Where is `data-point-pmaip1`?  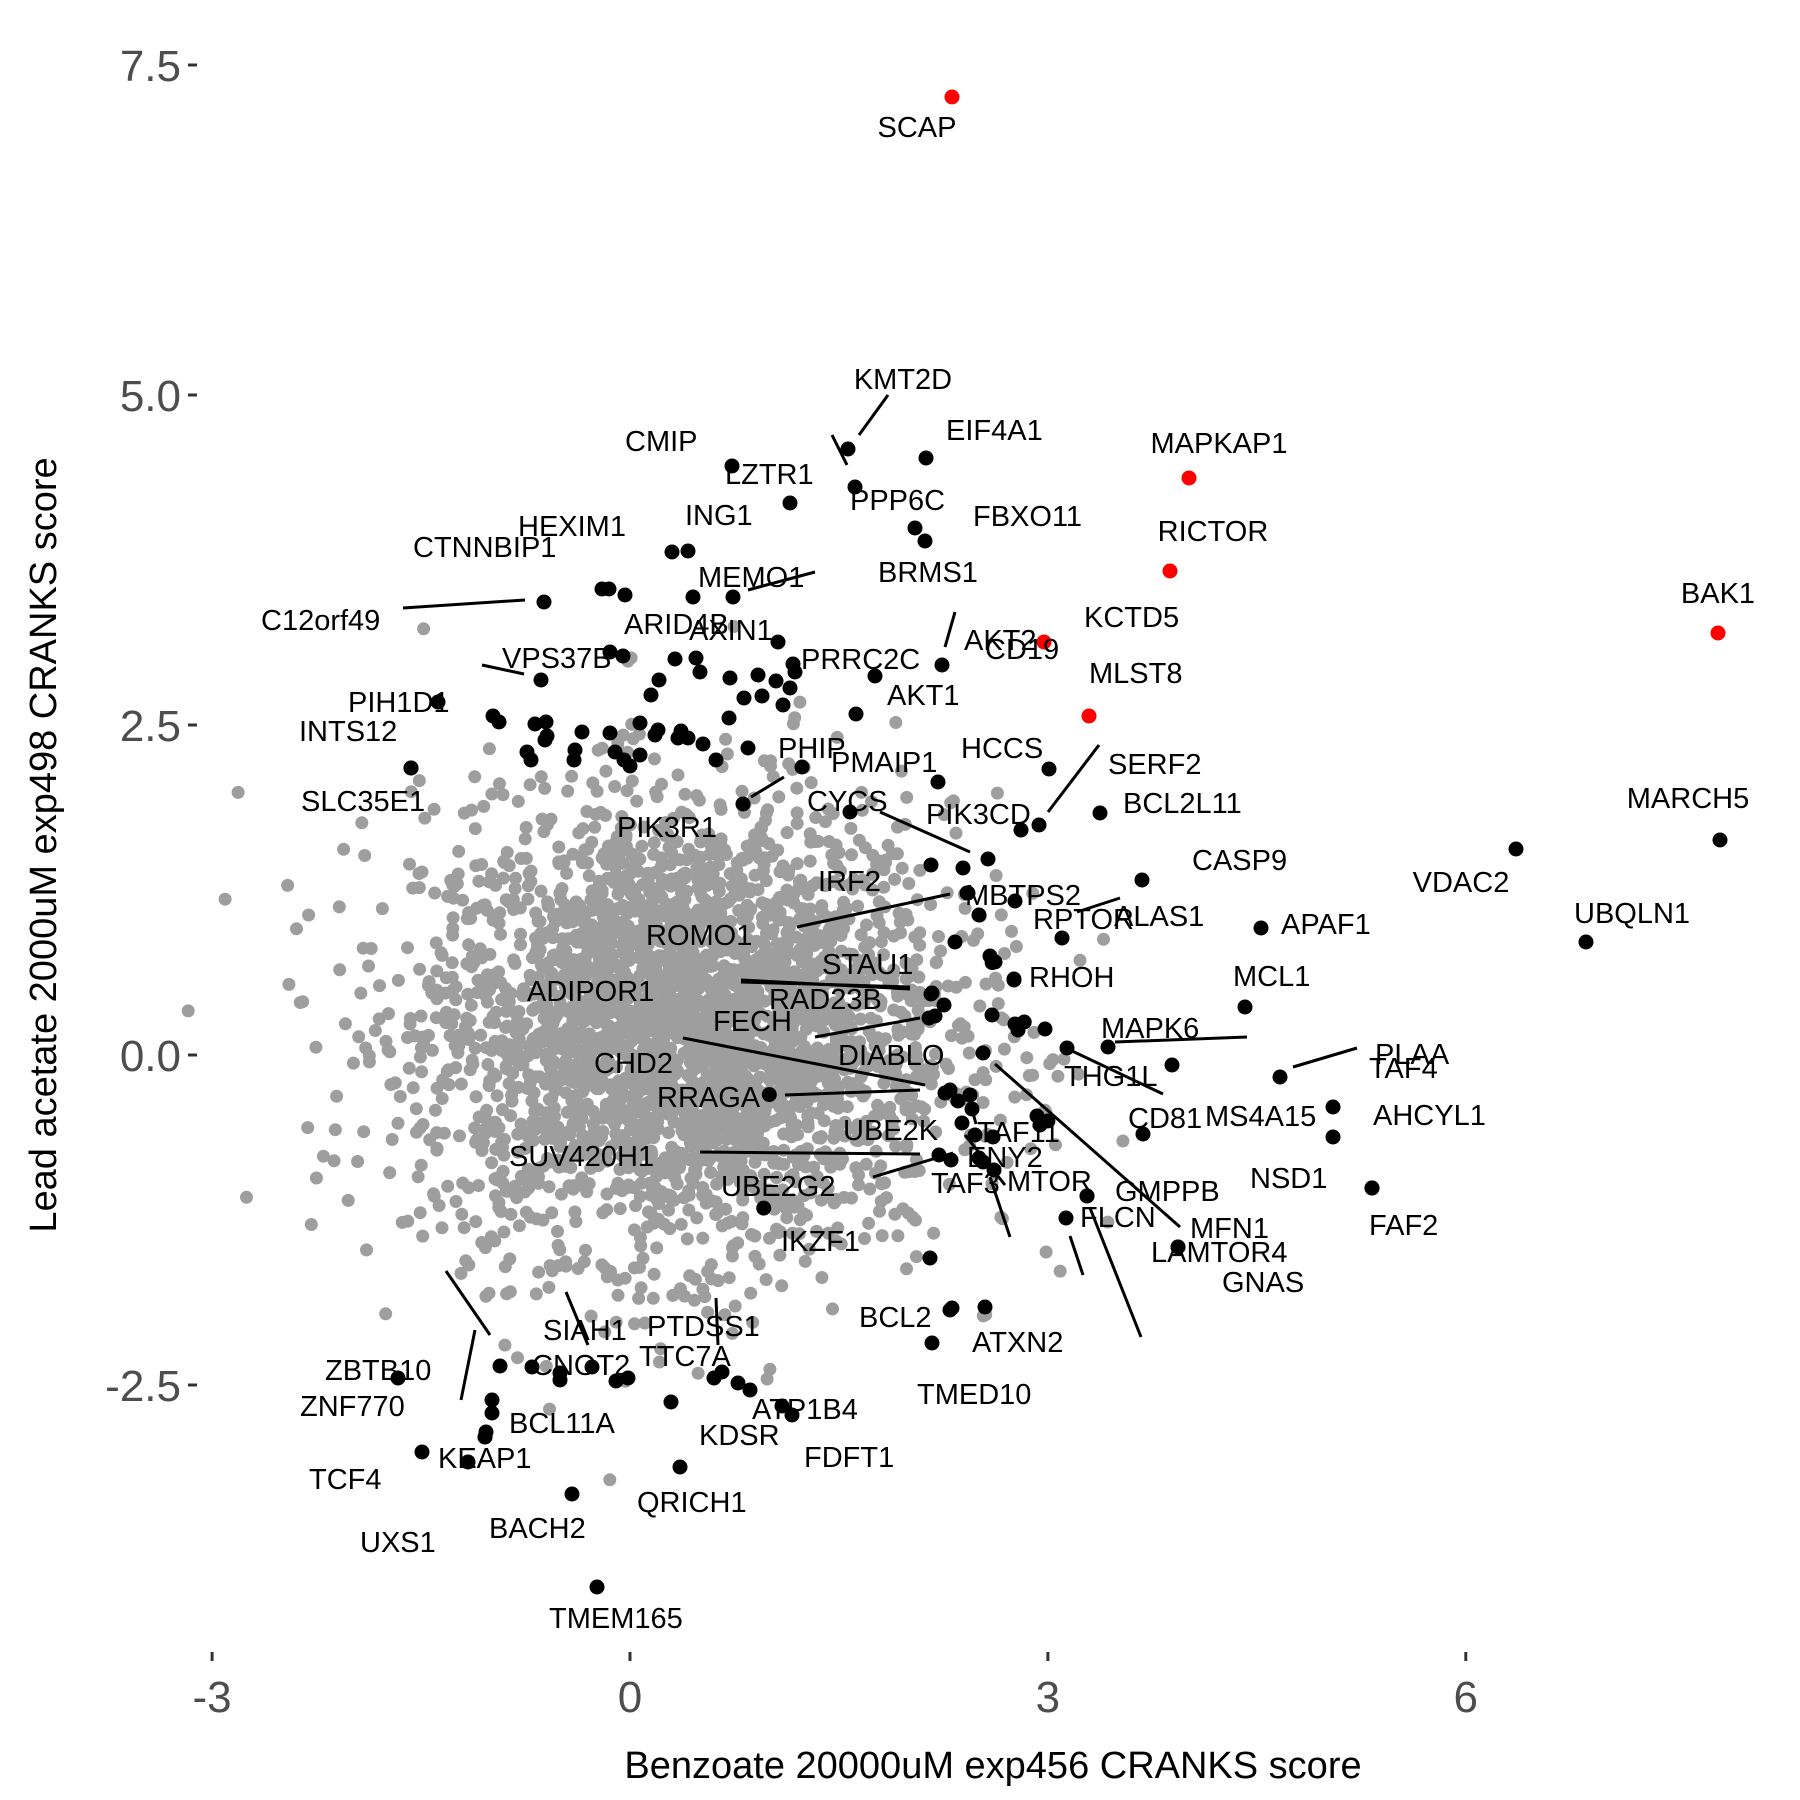 data-point-pmaip1 is located at coordinates (938, 782).